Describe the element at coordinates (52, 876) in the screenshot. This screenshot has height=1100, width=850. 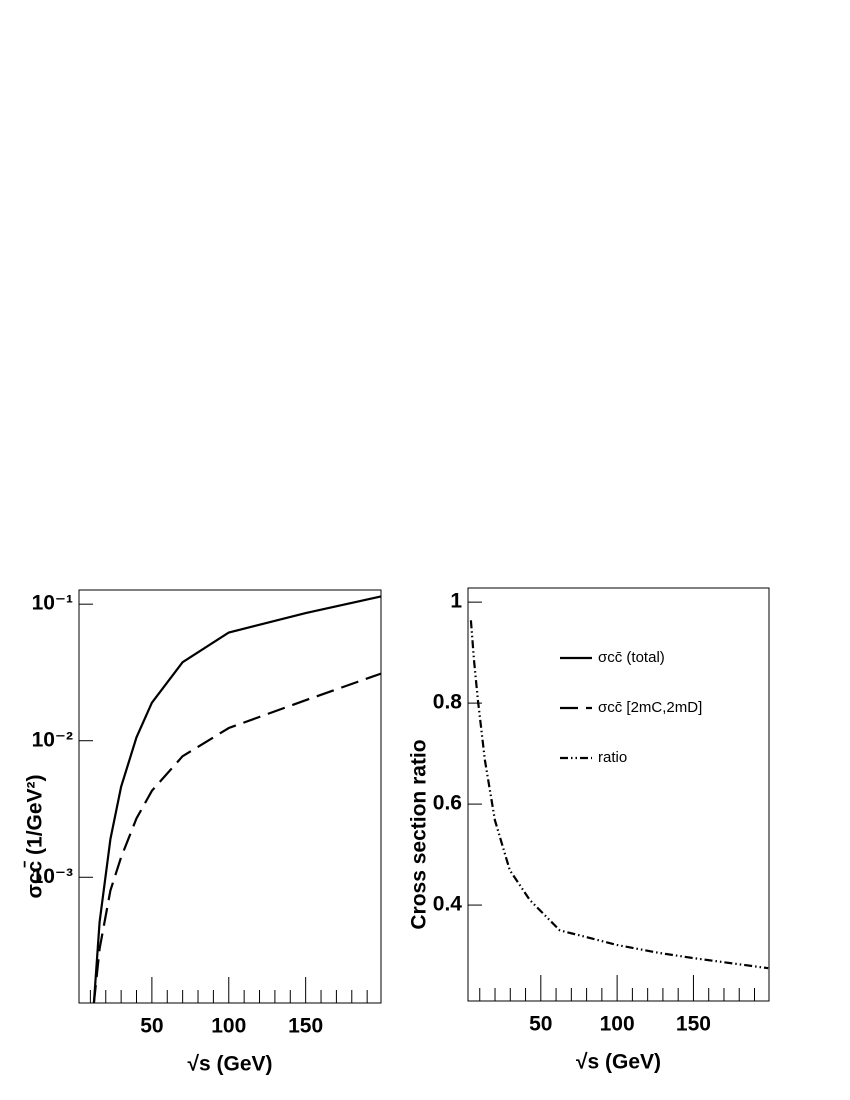
I see `y-tick-label: 10⁻³` at that location.